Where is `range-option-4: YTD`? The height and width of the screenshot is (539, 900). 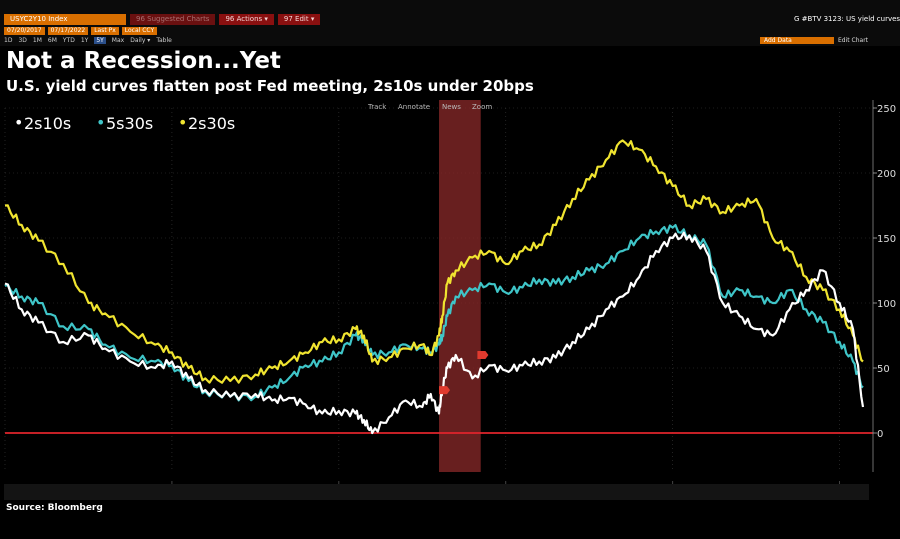
range-option-4: YTD is located at coordinates (68, 40).